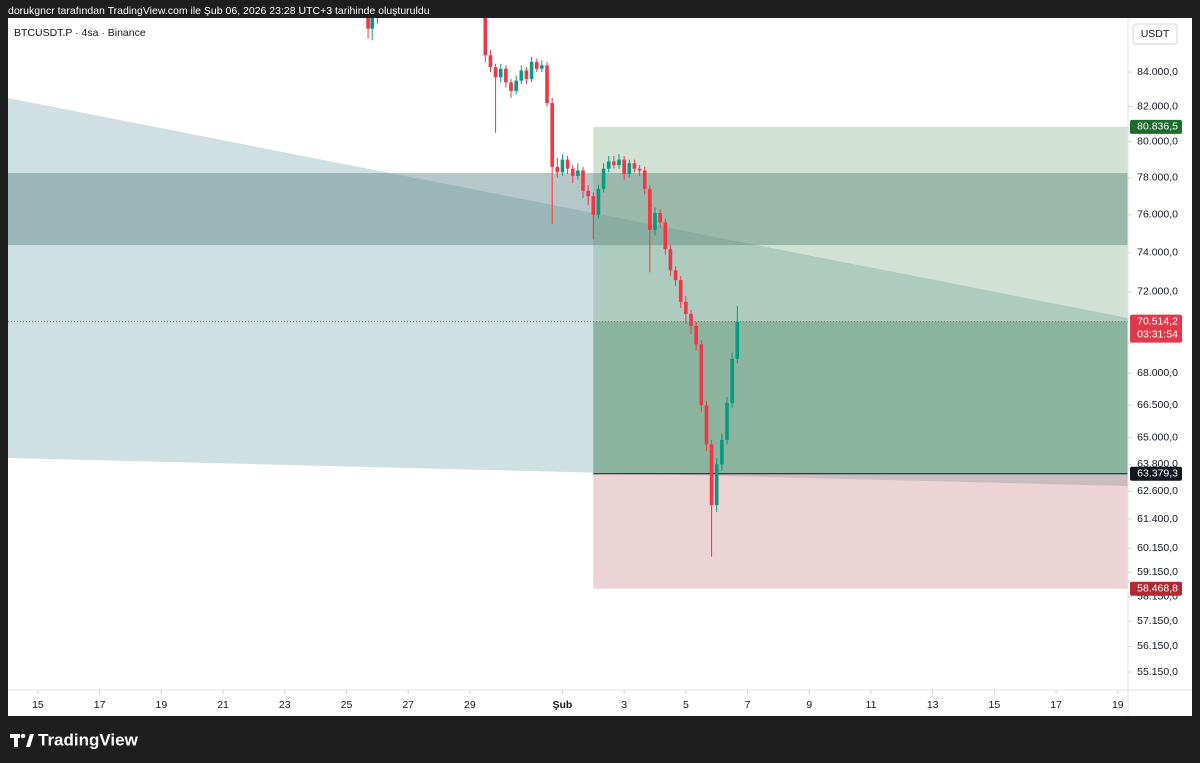 The width and height of the screenshot is (1200, 763). I want to click on y-tick-label: 66.500,0, so click(1157, 405).